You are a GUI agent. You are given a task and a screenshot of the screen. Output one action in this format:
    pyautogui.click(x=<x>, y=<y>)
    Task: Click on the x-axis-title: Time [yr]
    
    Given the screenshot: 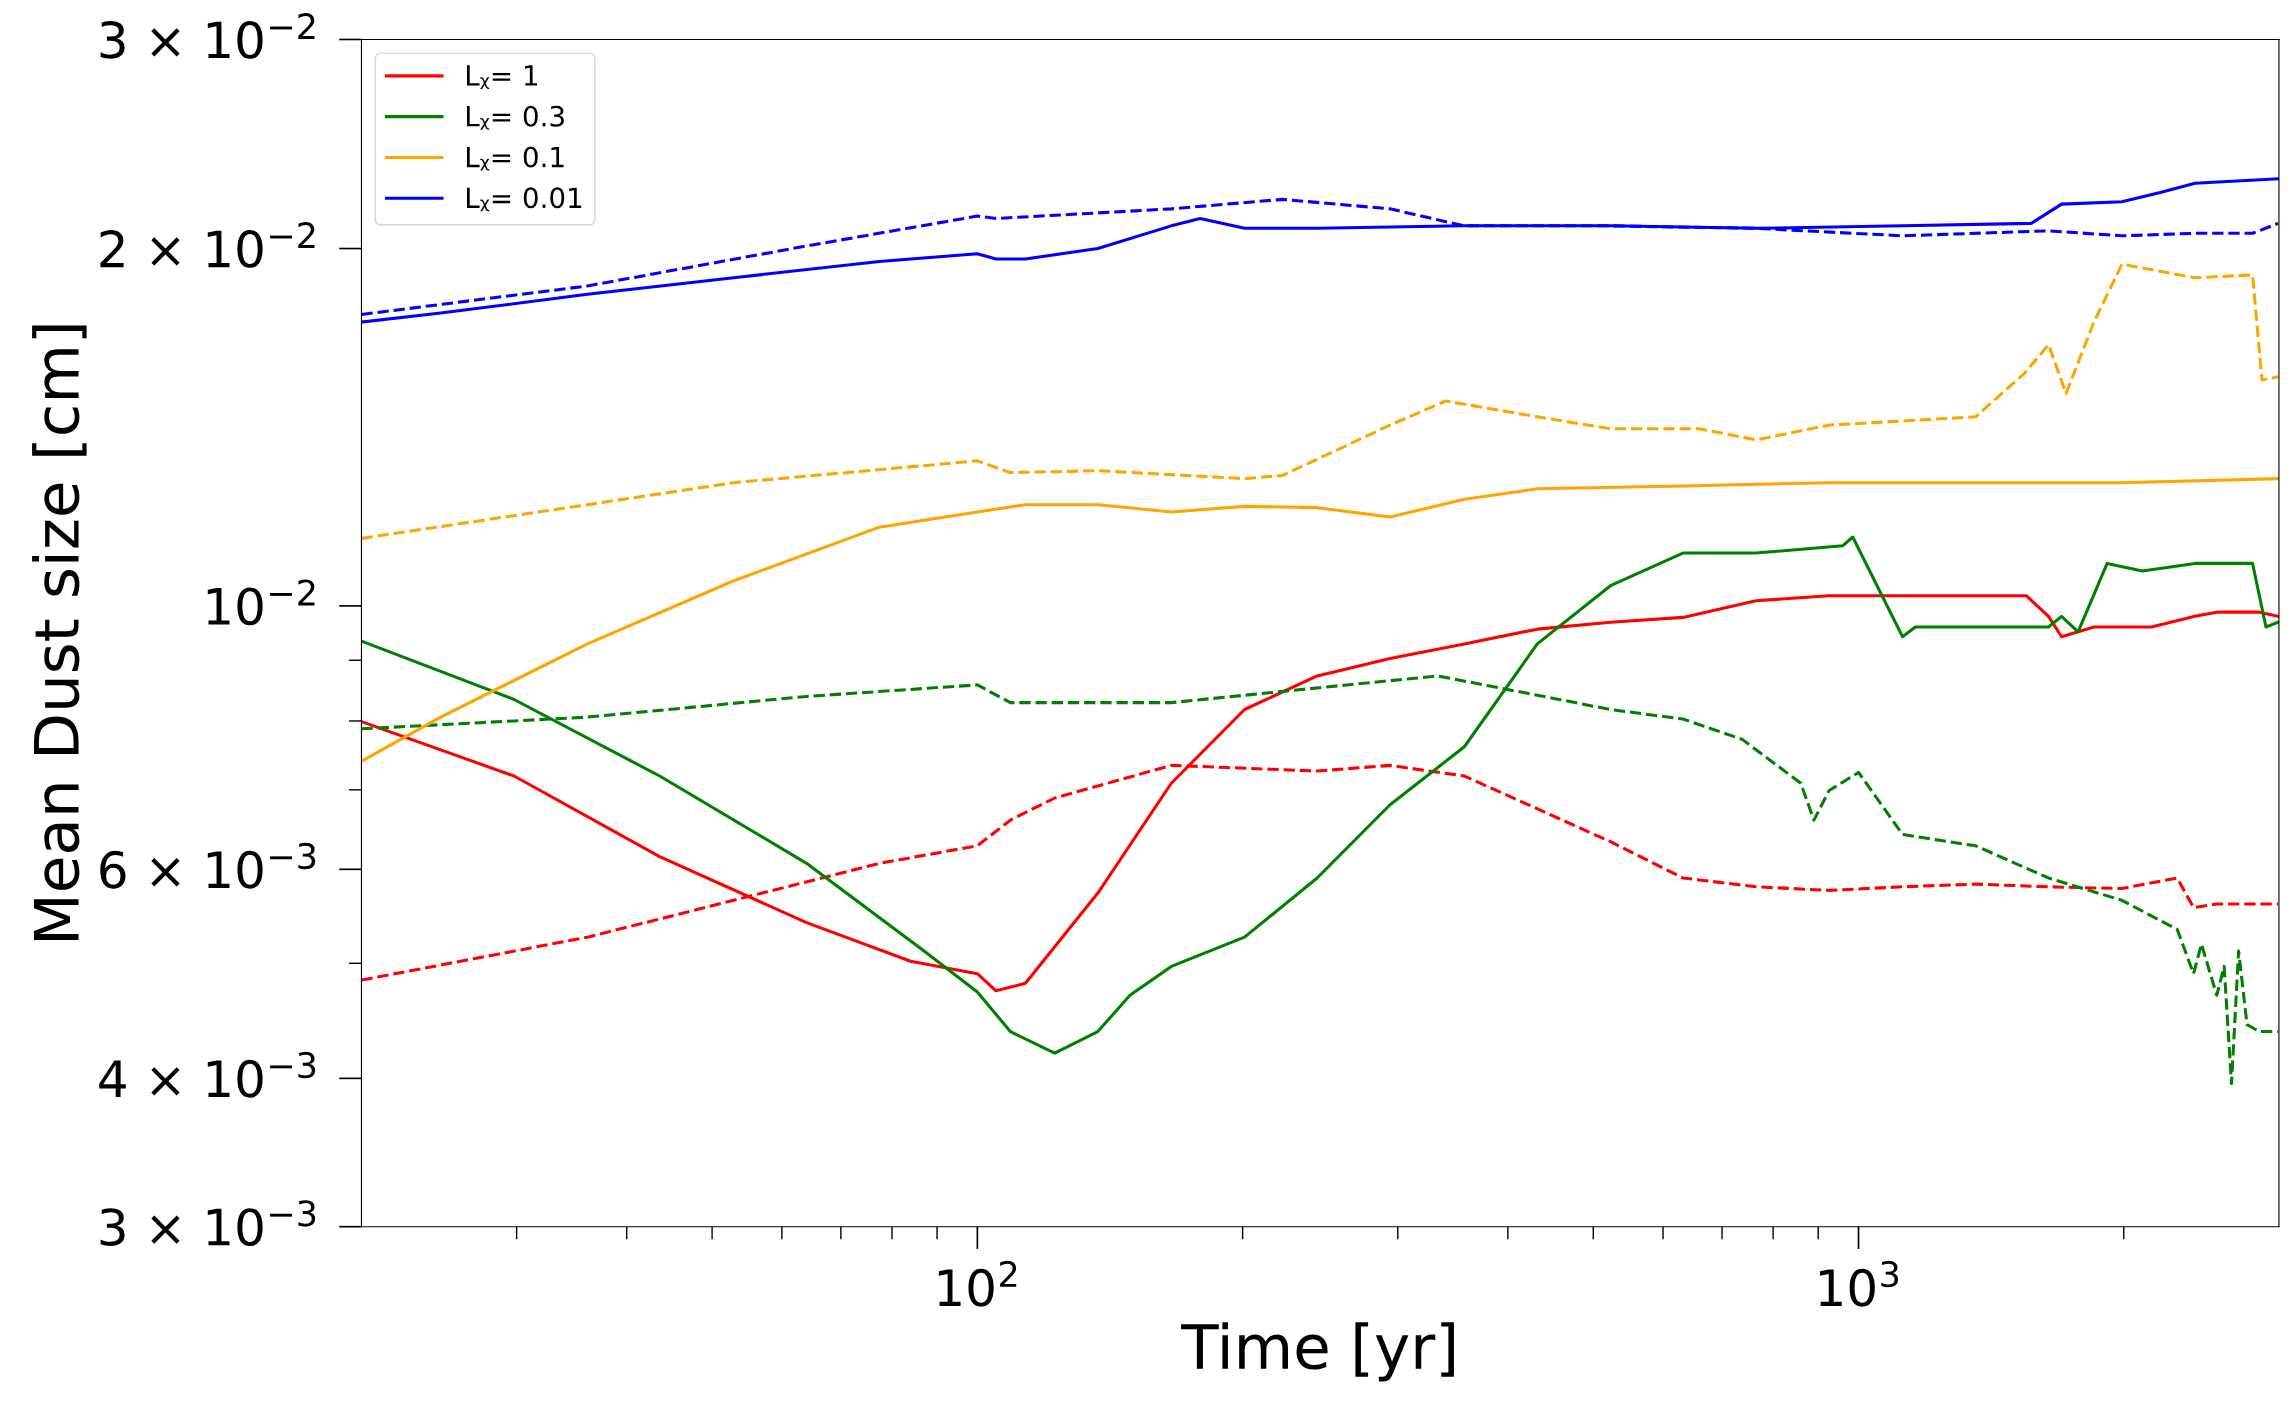 What is the action you would take?
    pyautogui.click(x=1317, y=1352)
    